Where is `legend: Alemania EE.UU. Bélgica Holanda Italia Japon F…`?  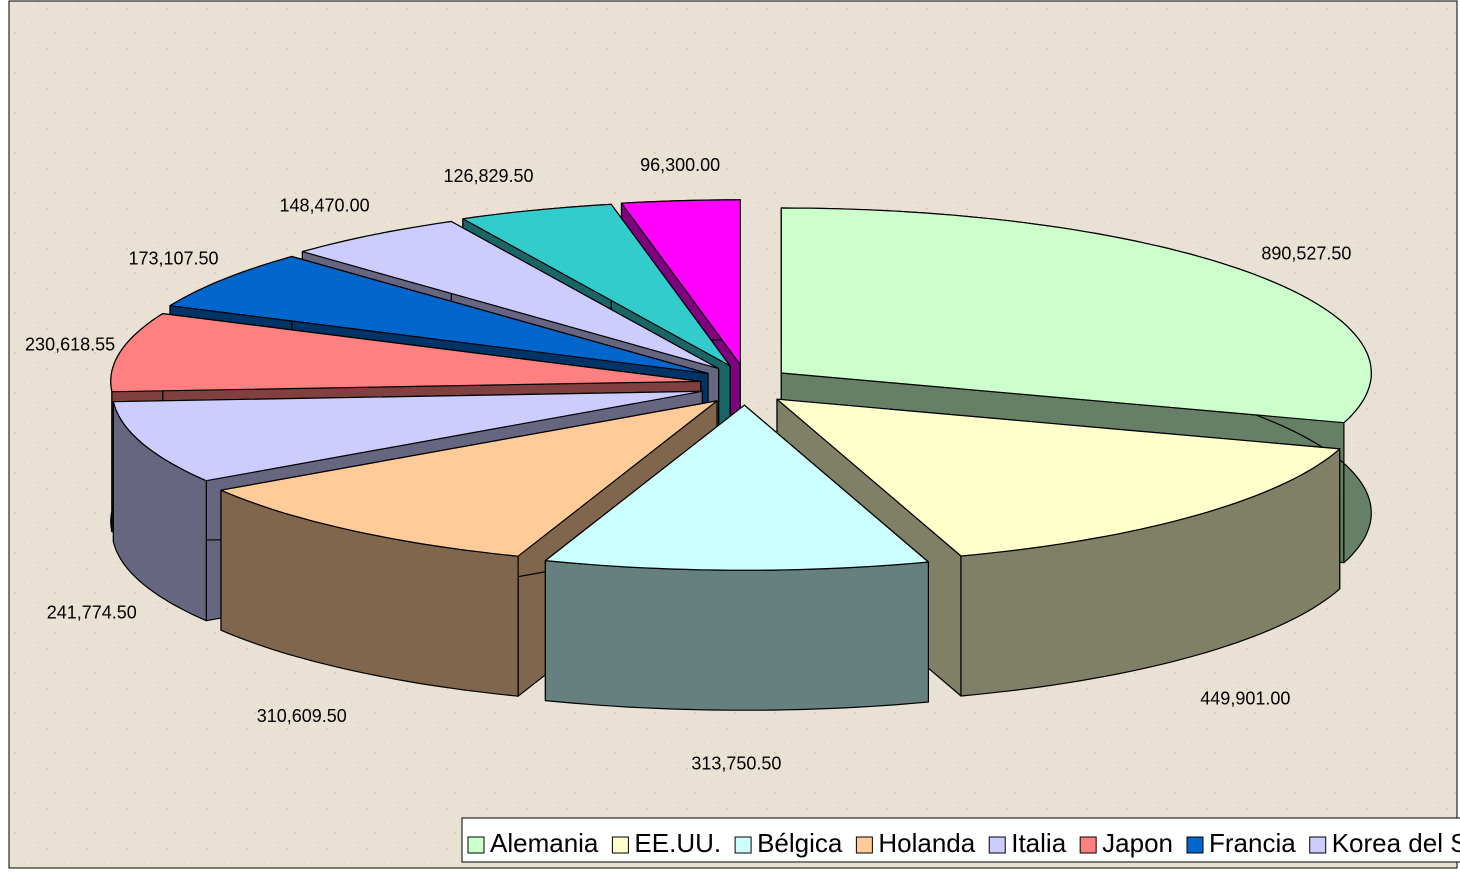 legend: Alemania EE.UU. Bélgica Holanda Italia Japon F… is located at coordinates (960, 840).